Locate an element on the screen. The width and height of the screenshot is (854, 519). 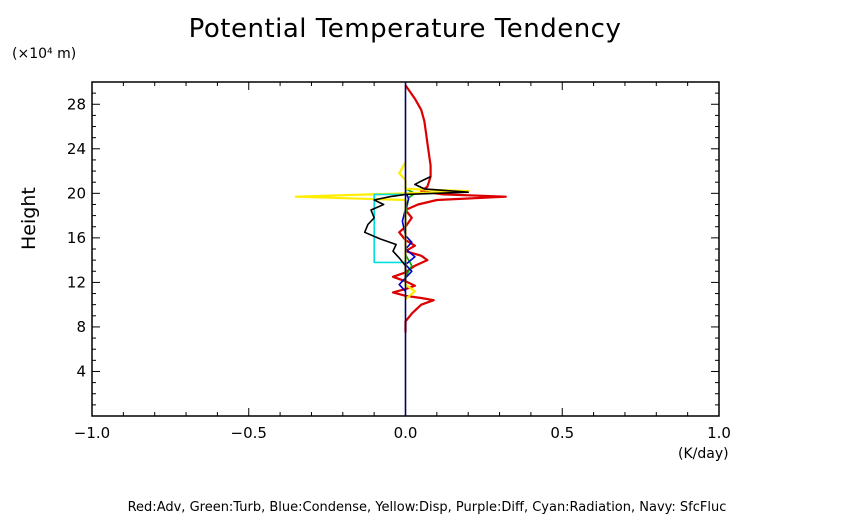
series-line-disp is located at coordinates (382, 230).